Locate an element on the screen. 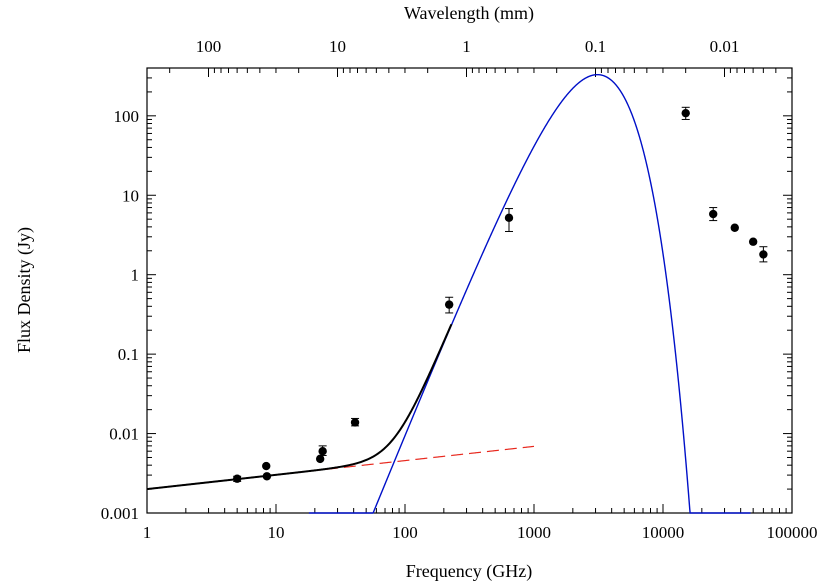 The image size is (830, 581). x2-tick-label: 100 is located at coordinates (209, 46).